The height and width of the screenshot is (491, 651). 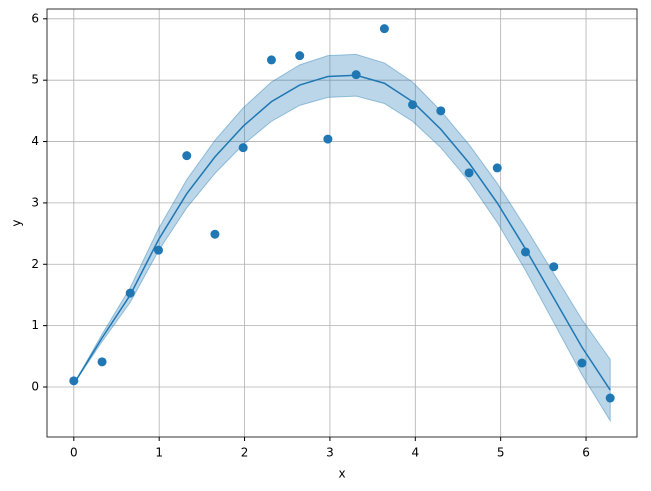 I want to click on x-tick-label: 4, so click(x=415, y=453).